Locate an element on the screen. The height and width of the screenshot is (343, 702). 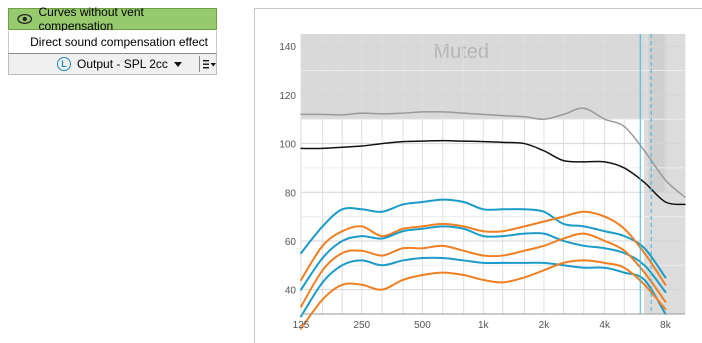
curves-without-vent-toggle: Curves without vent compensation is located at coordinates (112, 19).